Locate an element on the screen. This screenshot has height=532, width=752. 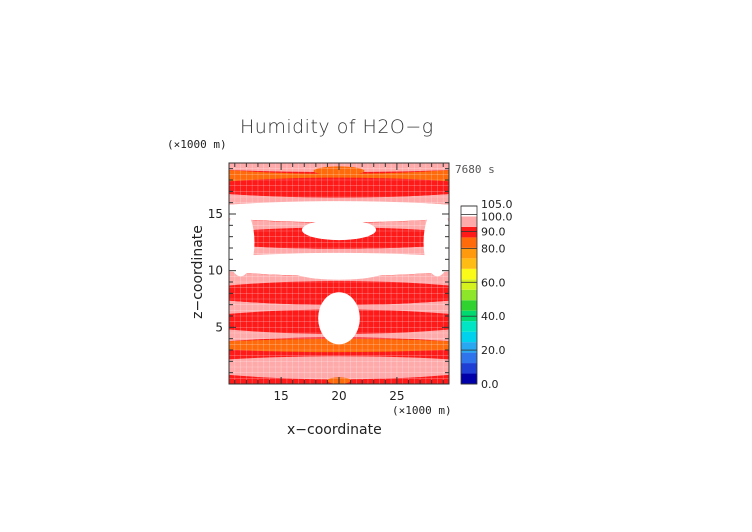
y-unit-label: (×1000 m) is located at coordinates (197, 144).